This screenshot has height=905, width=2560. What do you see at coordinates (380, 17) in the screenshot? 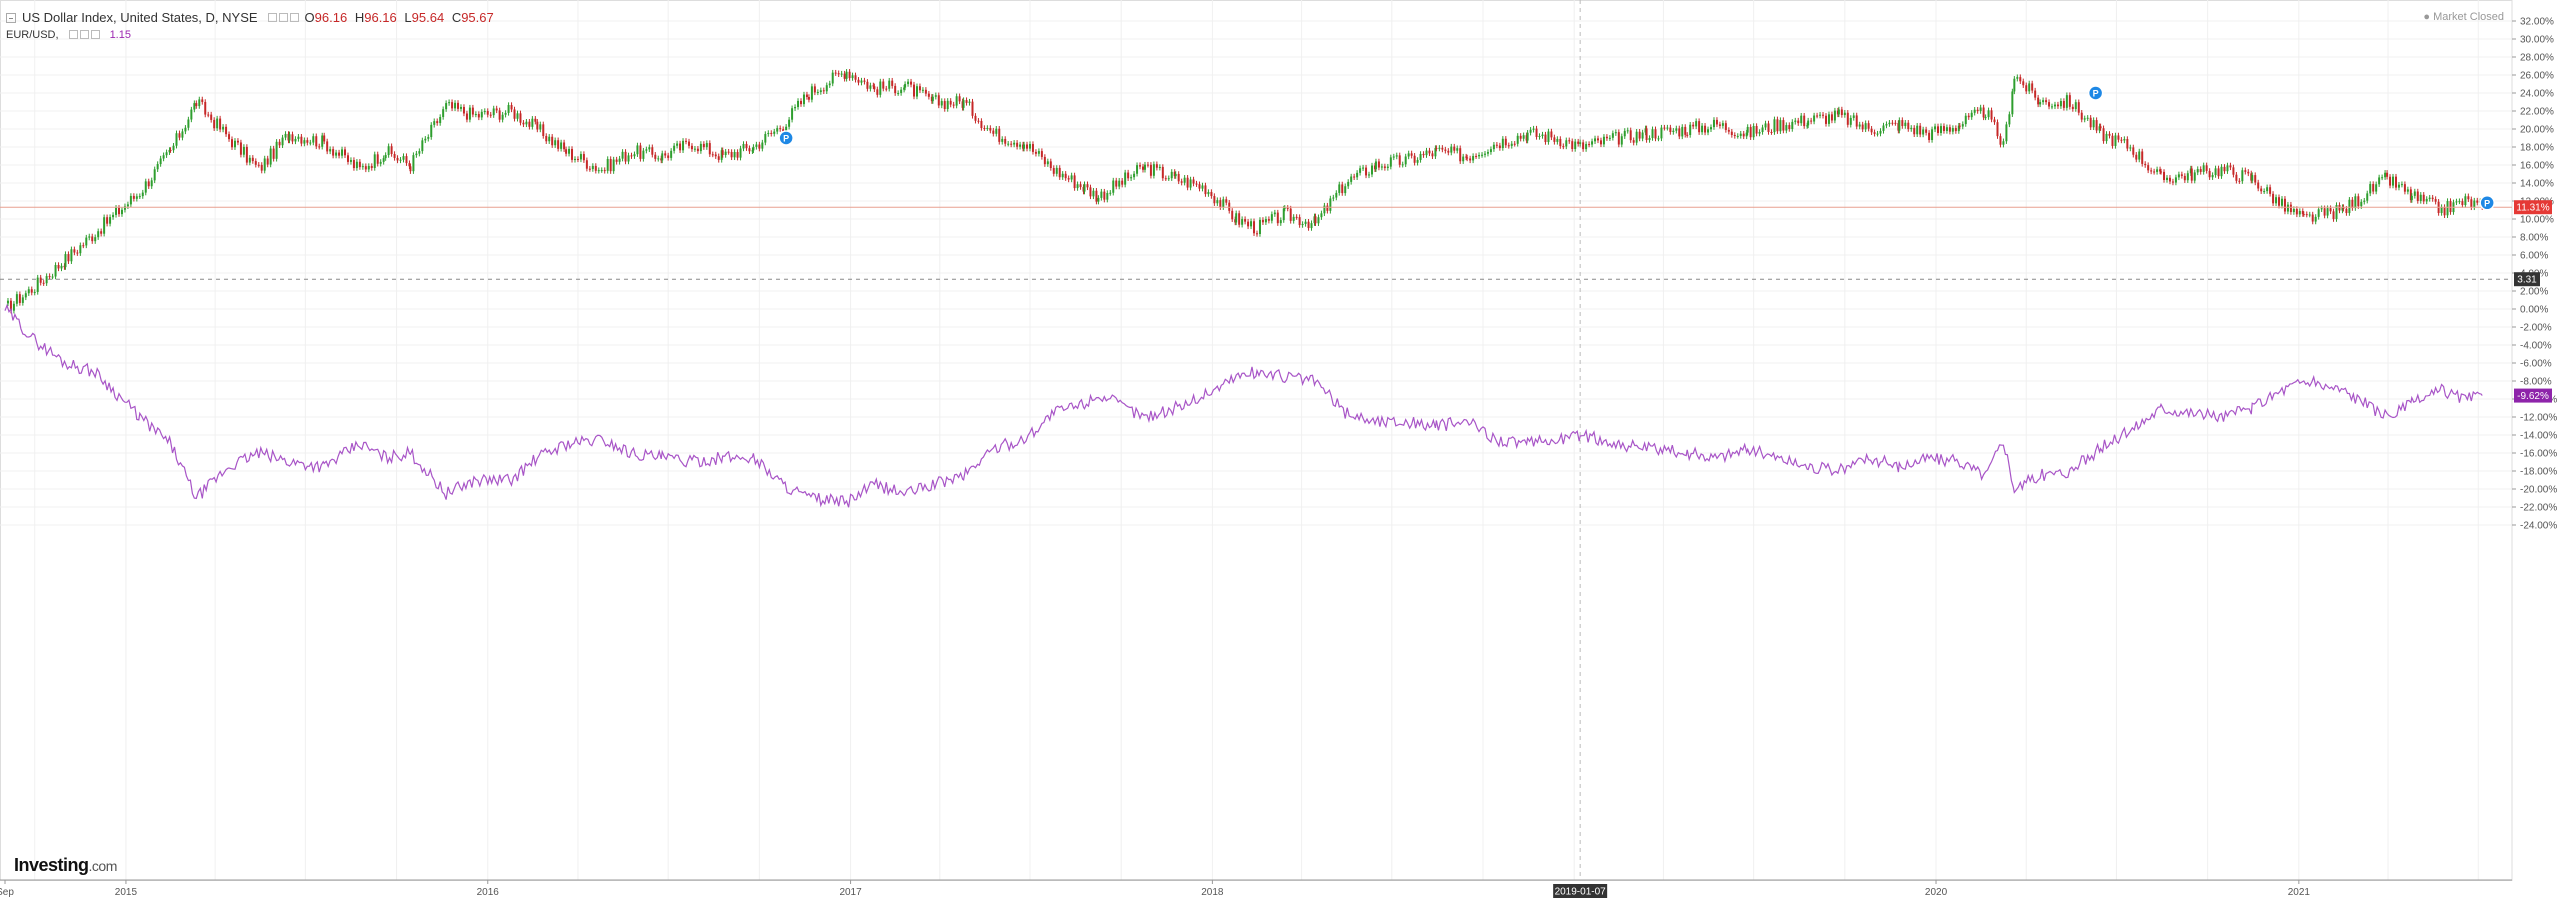
I see `high-value: 96.16` at bounding box center [380, 17].